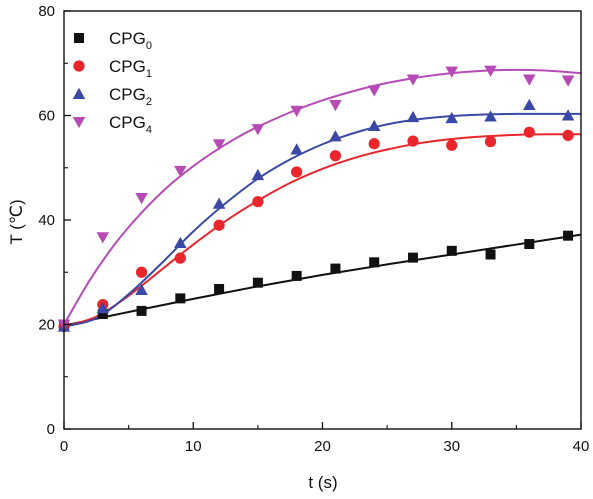 The width and height of the screenshot is (593, 499). I want to click on x-tick-label: 10, so click(193, 446).